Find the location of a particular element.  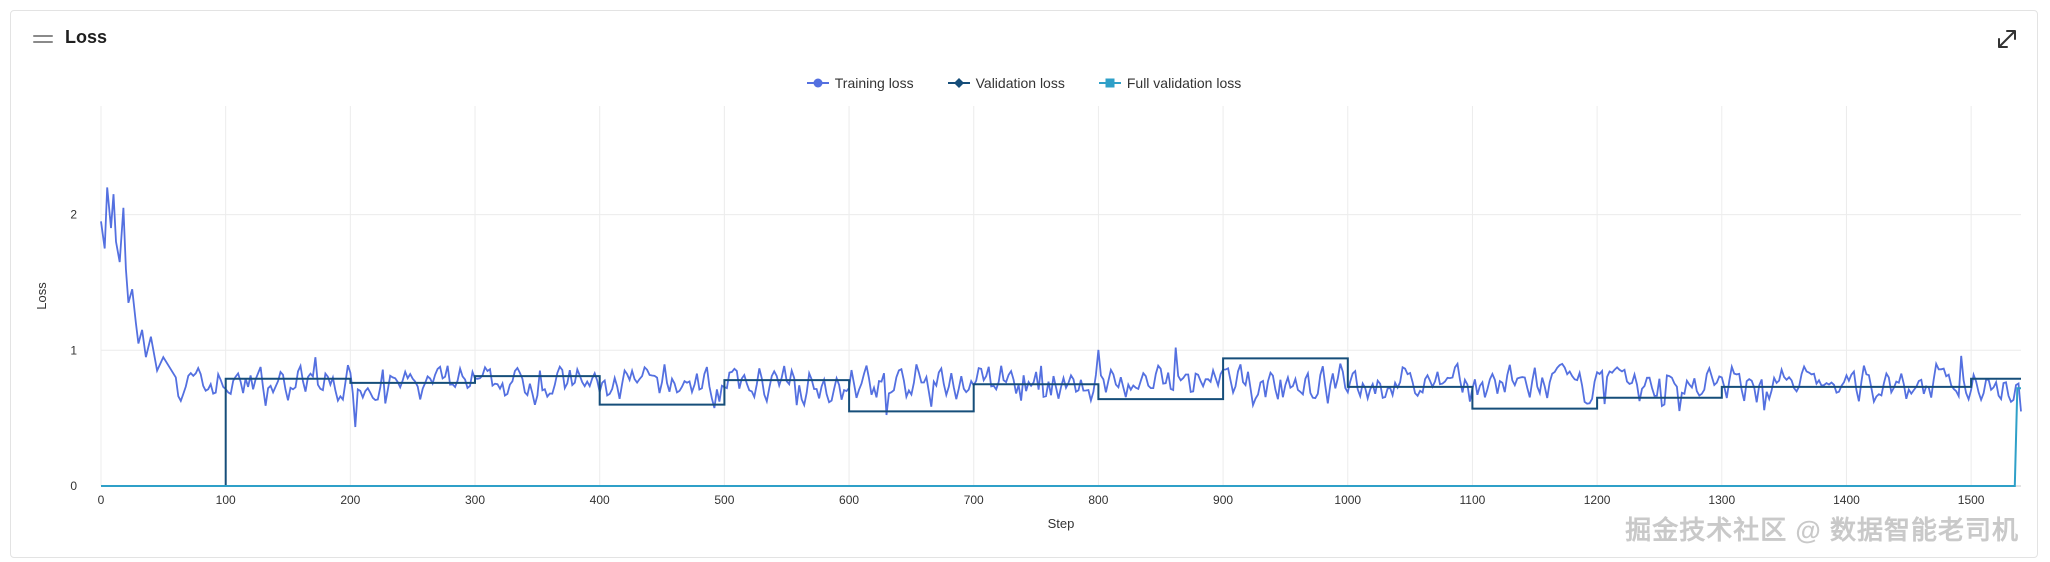

x-tick-label: 1000 is located at coordinates (1347, 500).